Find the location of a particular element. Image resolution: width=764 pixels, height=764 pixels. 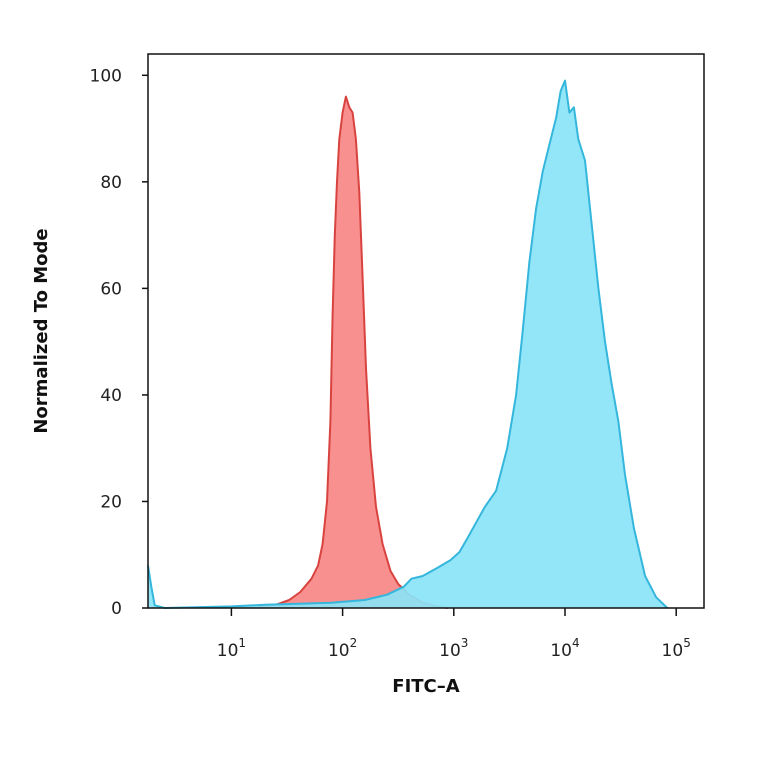

y-tick-label: 0 is located at coordinates (116, 609).